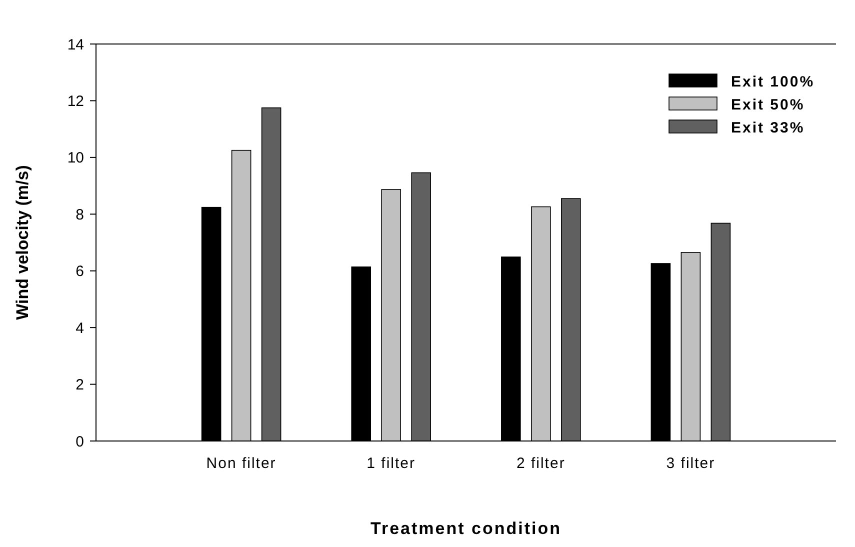 The width and height of the screenshot is (855, 547). What do you see at coordinates (768, 105) in the screenshot?
I see `legend-label: Exit 50%` at bounding box center [768, 105].